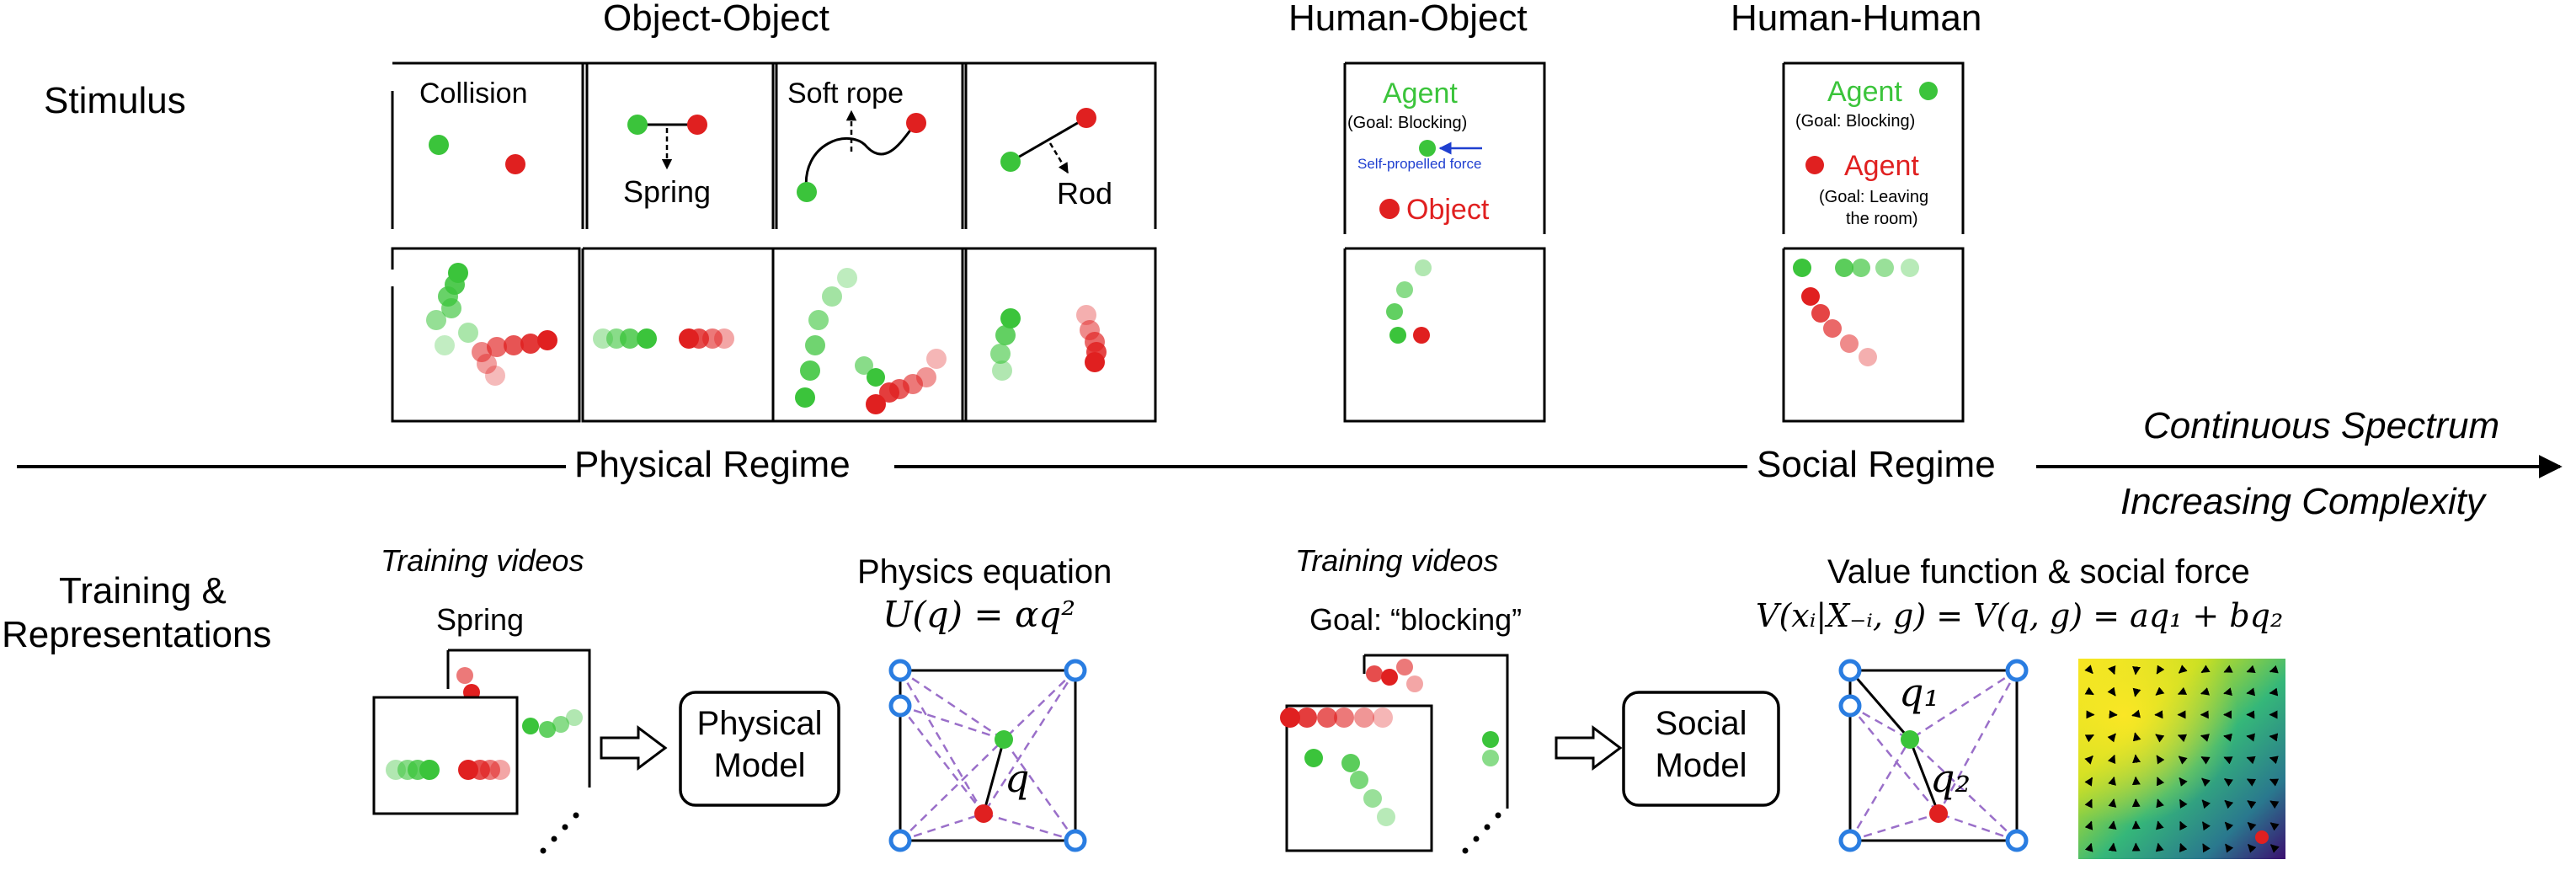 The image size is (2576, 881). What do you see at coordinates (439, 145) in the screenshot?
I see `collision-green-ball` at bounding box center [439, 145].